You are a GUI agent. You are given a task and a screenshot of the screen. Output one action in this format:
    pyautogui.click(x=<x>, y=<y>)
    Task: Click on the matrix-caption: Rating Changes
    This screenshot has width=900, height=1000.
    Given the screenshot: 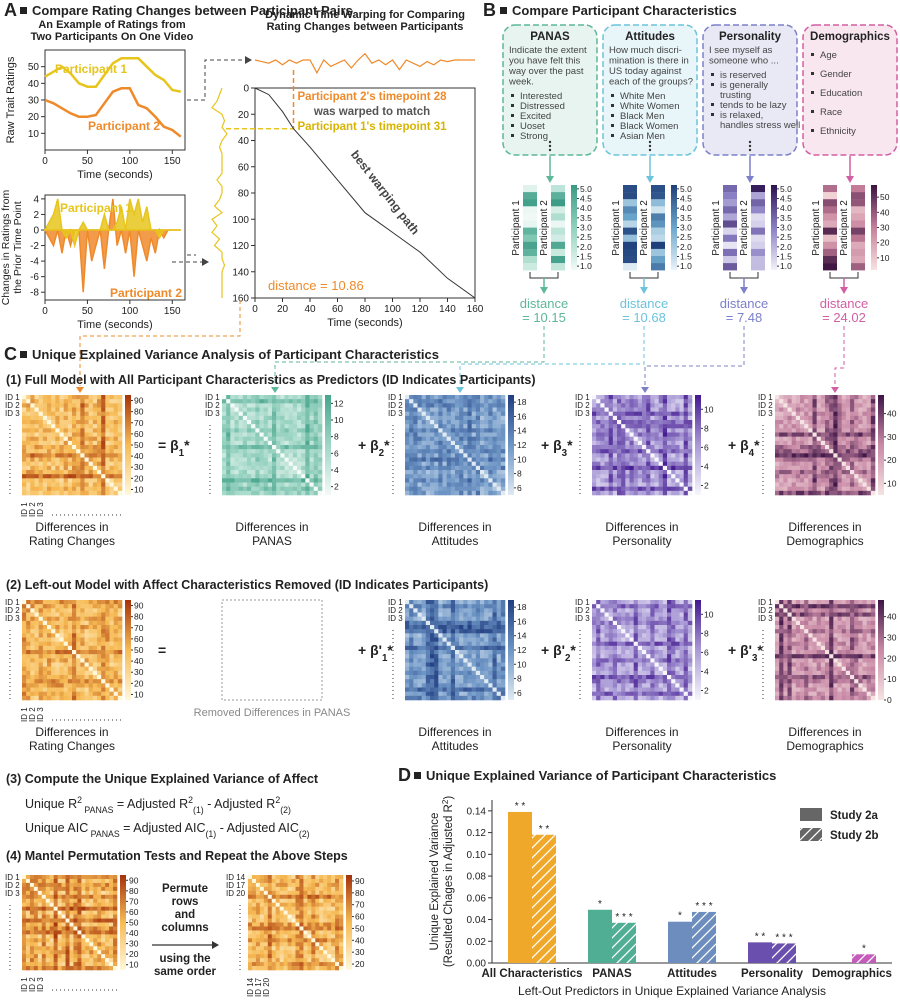 What is the action you would take?
    pyautogui.click(x=72, y=746)
    